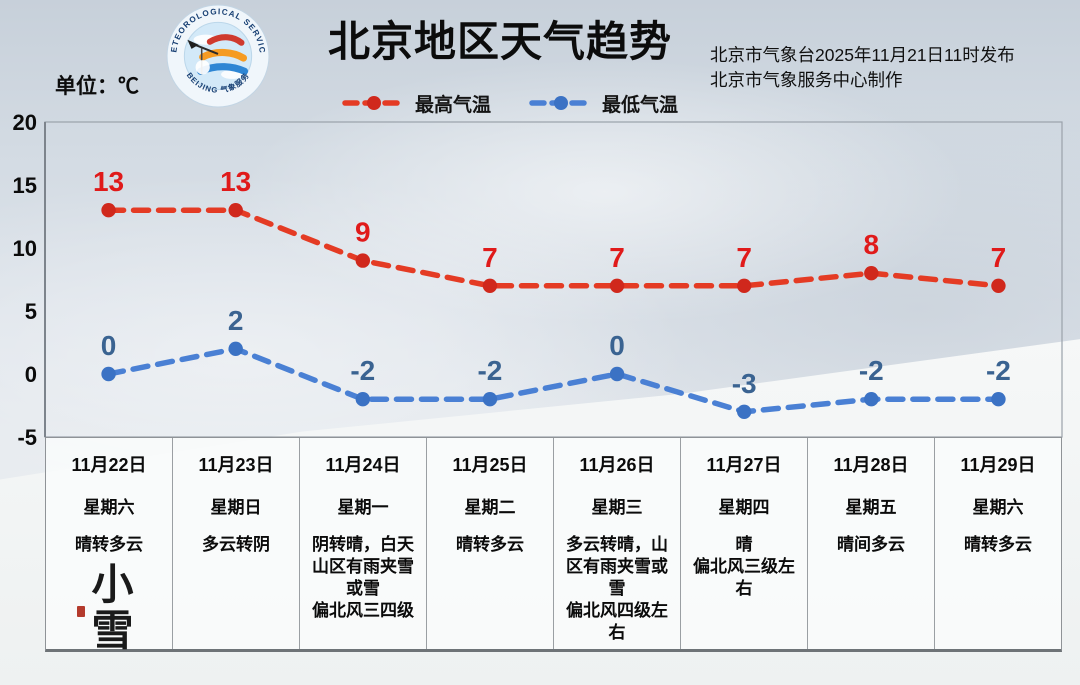  What do you see at coordinates (363, 577) in the screenshot?
I see `day-weather: 阴转晴，白天山区有雨夹雪或雪 偏北风三四级` at bounding box center [363, 577].